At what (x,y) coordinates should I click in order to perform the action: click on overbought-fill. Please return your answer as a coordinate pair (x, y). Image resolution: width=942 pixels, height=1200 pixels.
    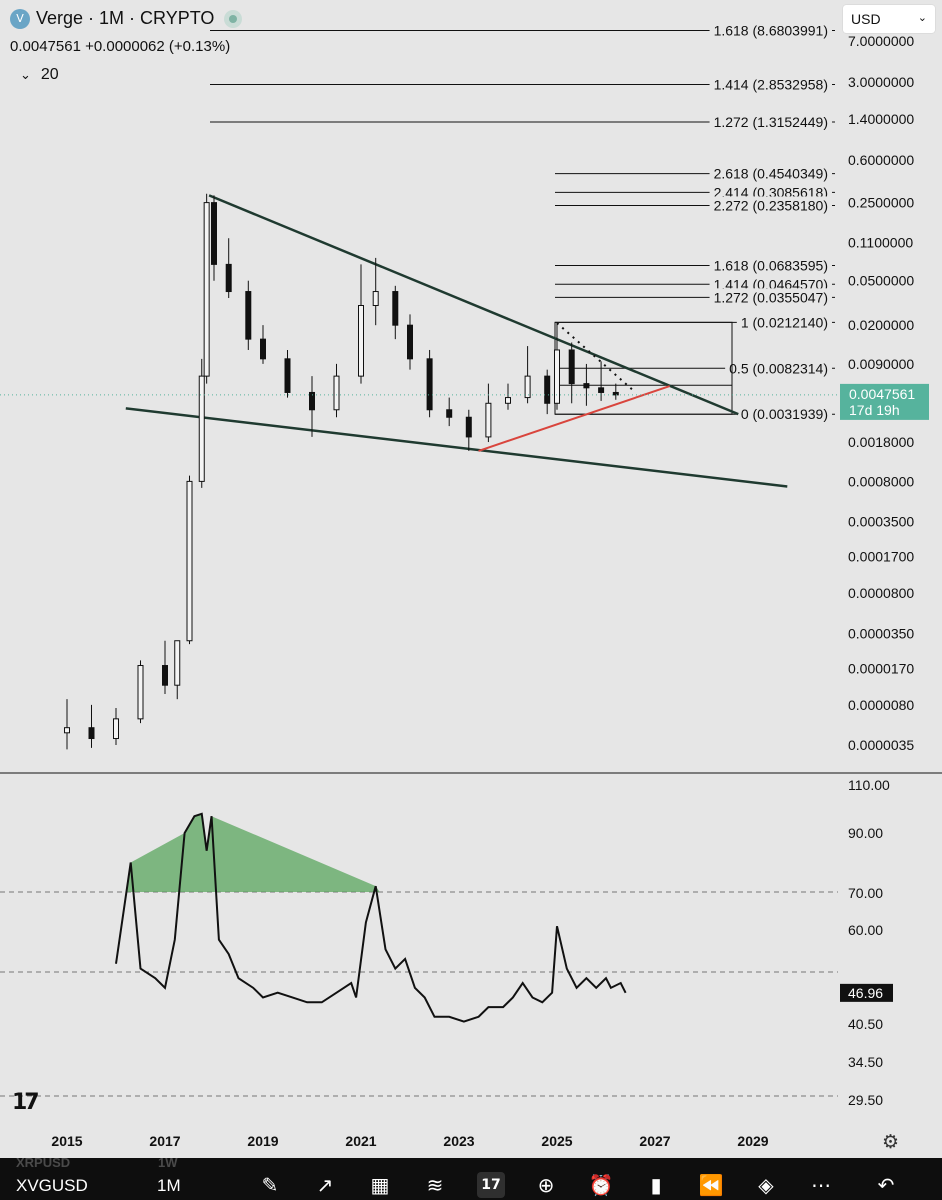
    Looking at the image, I should click on (253, 852).